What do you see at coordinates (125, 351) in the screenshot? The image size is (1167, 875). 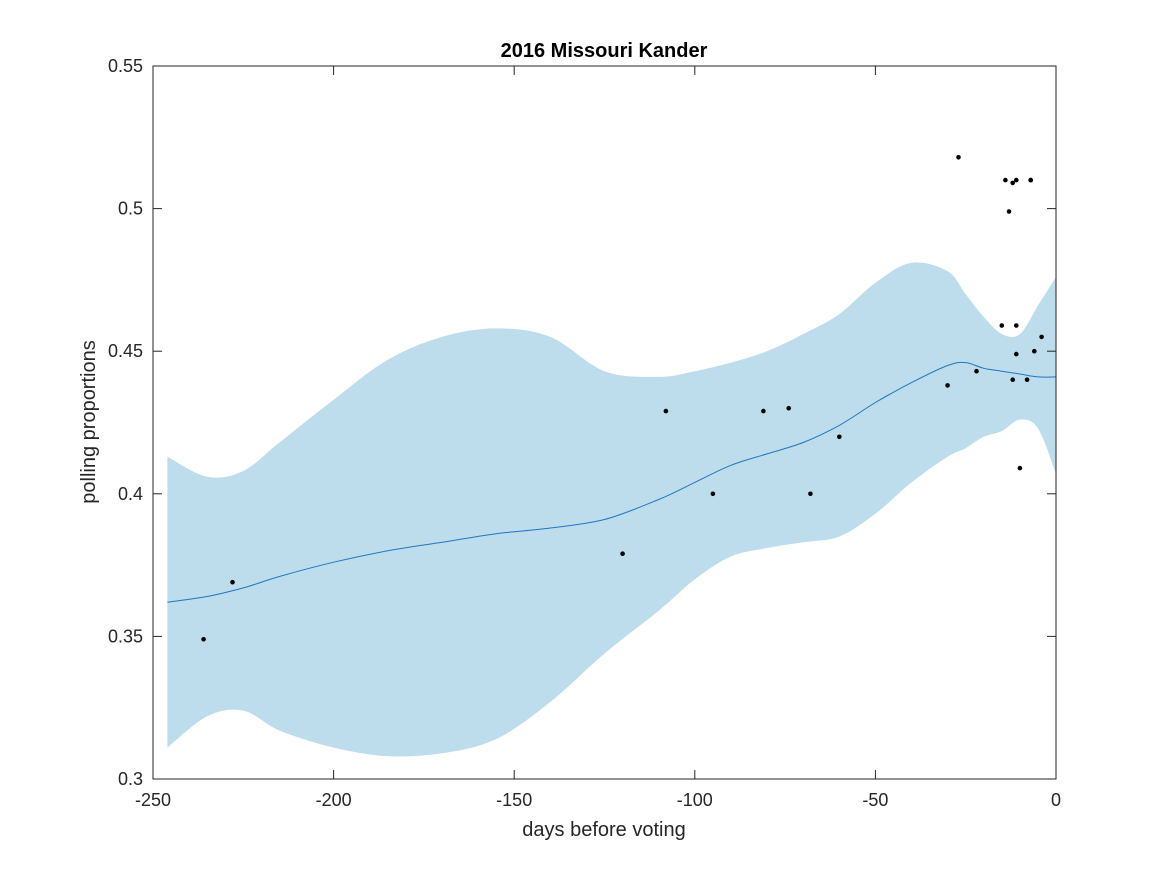 I see `y-tick-label: 0.45` at bounding box center [125, 351].